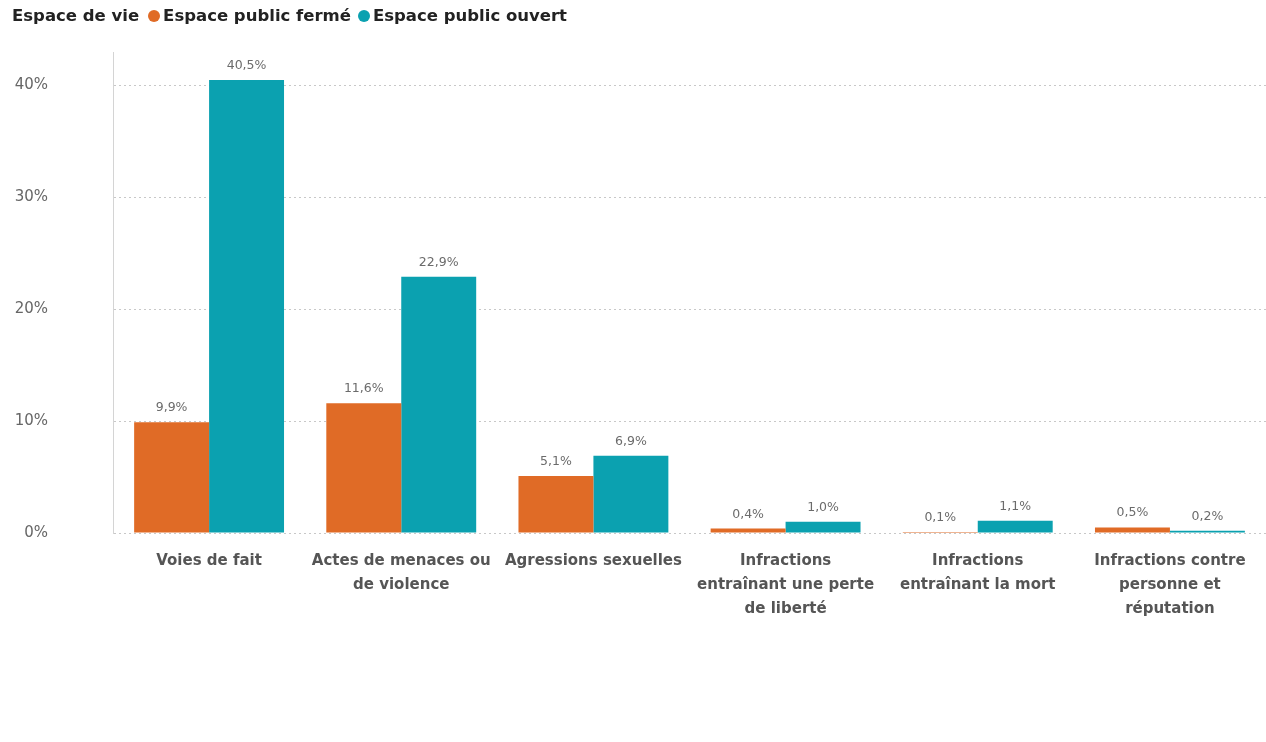 The height and width of the screenshot is (742, 1266). Describe the element at coordinates (1170, 583) in the screenshot. I see `x-tick-label: Infractions contre personne et réputation` at that location.